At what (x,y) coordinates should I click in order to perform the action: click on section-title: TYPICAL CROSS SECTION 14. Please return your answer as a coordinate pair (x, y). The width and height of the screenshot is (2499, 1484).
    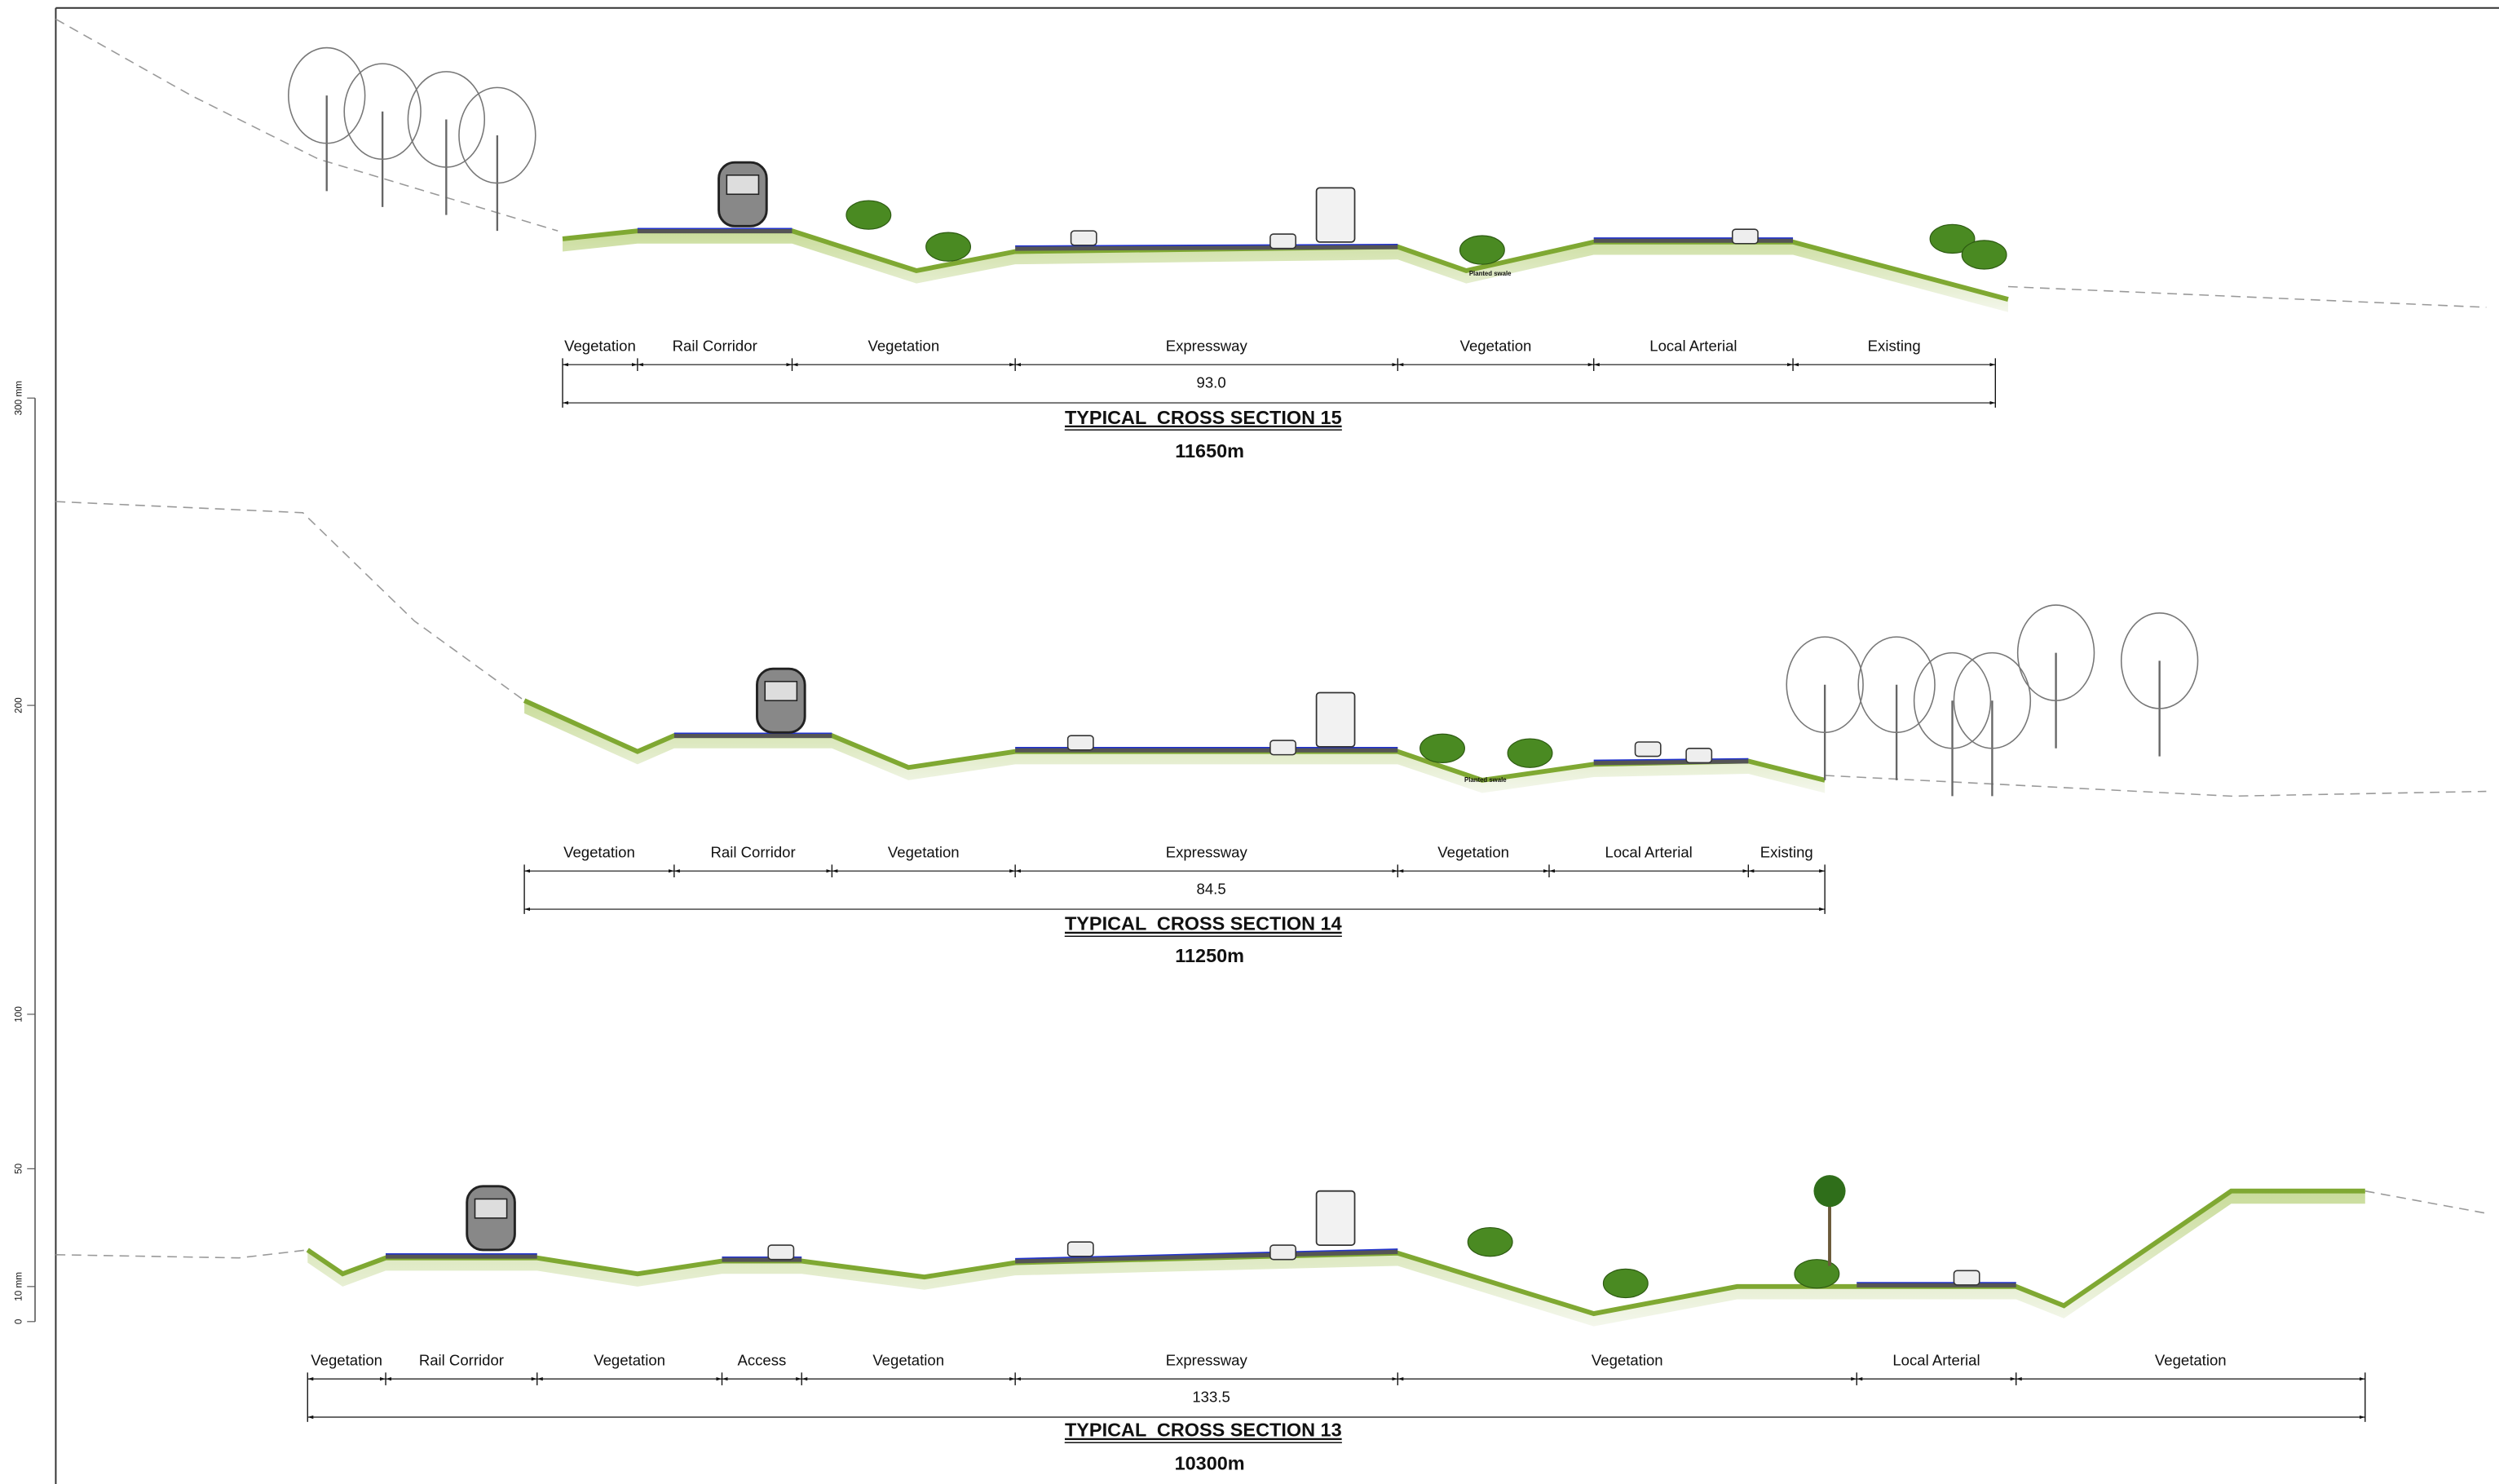
    Looking at the image, I should click on (1203, 923).